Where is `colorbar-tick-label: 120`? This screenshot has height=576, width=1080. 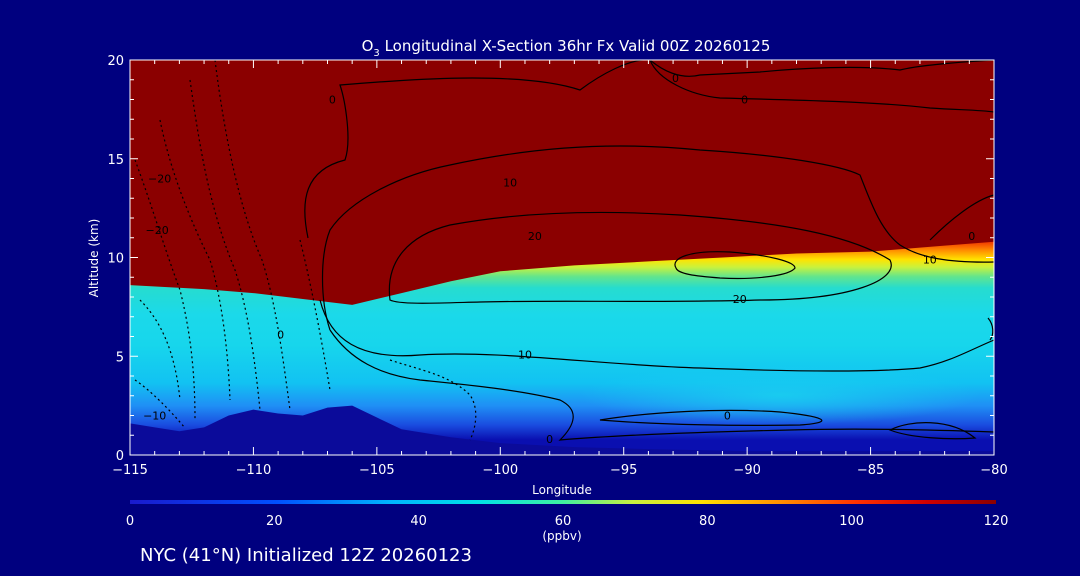 colorbar-tick-label: 120 is located at coordinates (996, 521).